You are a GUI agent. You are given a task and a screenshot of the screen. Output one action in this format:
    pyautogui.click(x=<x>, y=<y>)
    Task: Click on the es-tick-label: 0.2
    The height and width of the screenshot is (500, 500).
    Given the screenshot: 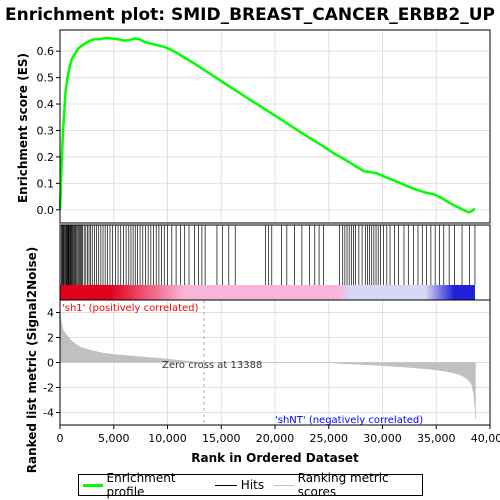 What is the action you would take?
    pyautogui.click(x=46, y=157)
    